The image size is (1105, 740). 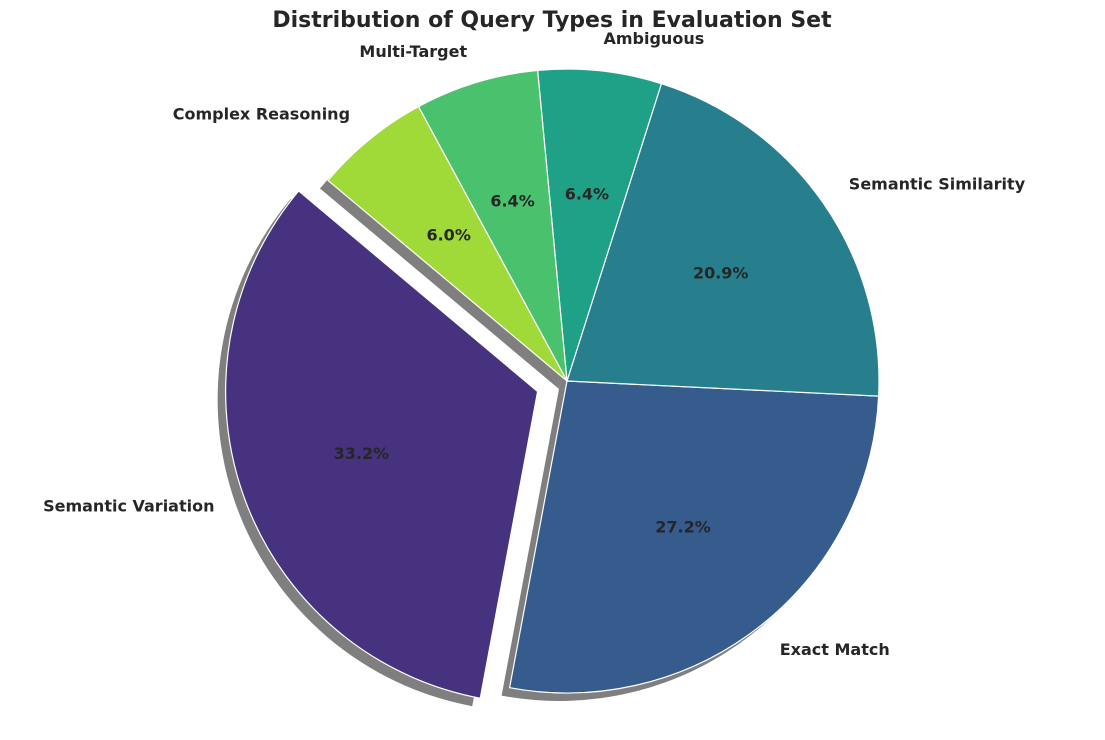 I want to click on category-label: Exact Match, so click(x=835, y=649).